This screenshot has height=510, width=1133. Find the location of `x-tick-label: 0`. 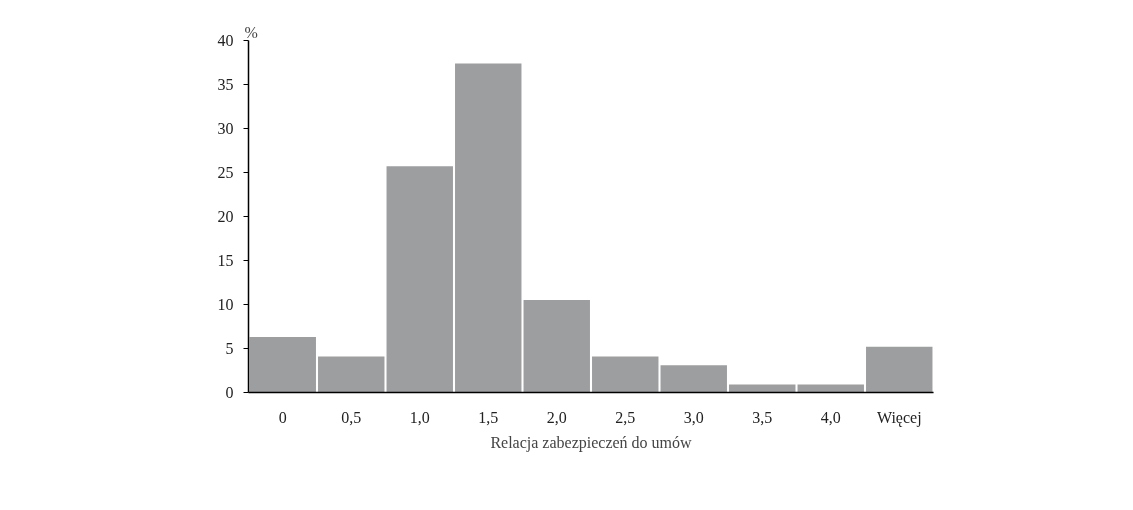

x-tick-label: 0 is located at coordinates (282, 417).